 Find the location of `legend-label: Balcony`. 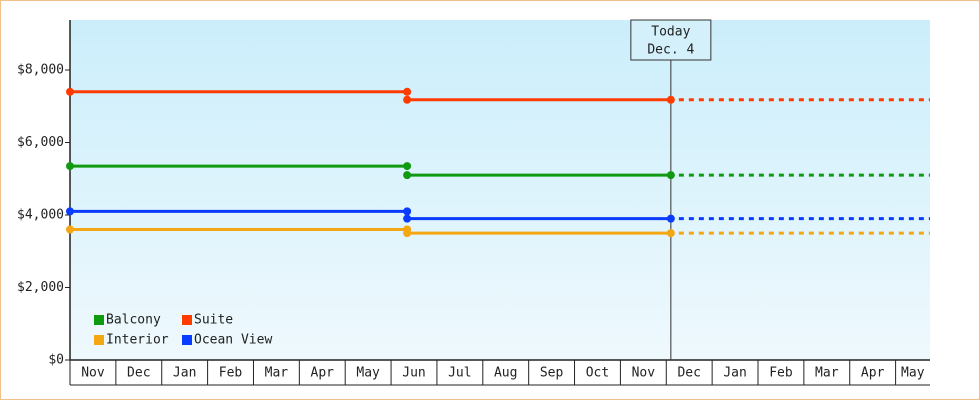

legend-label: Balcony is located at coordinates (133, 320).